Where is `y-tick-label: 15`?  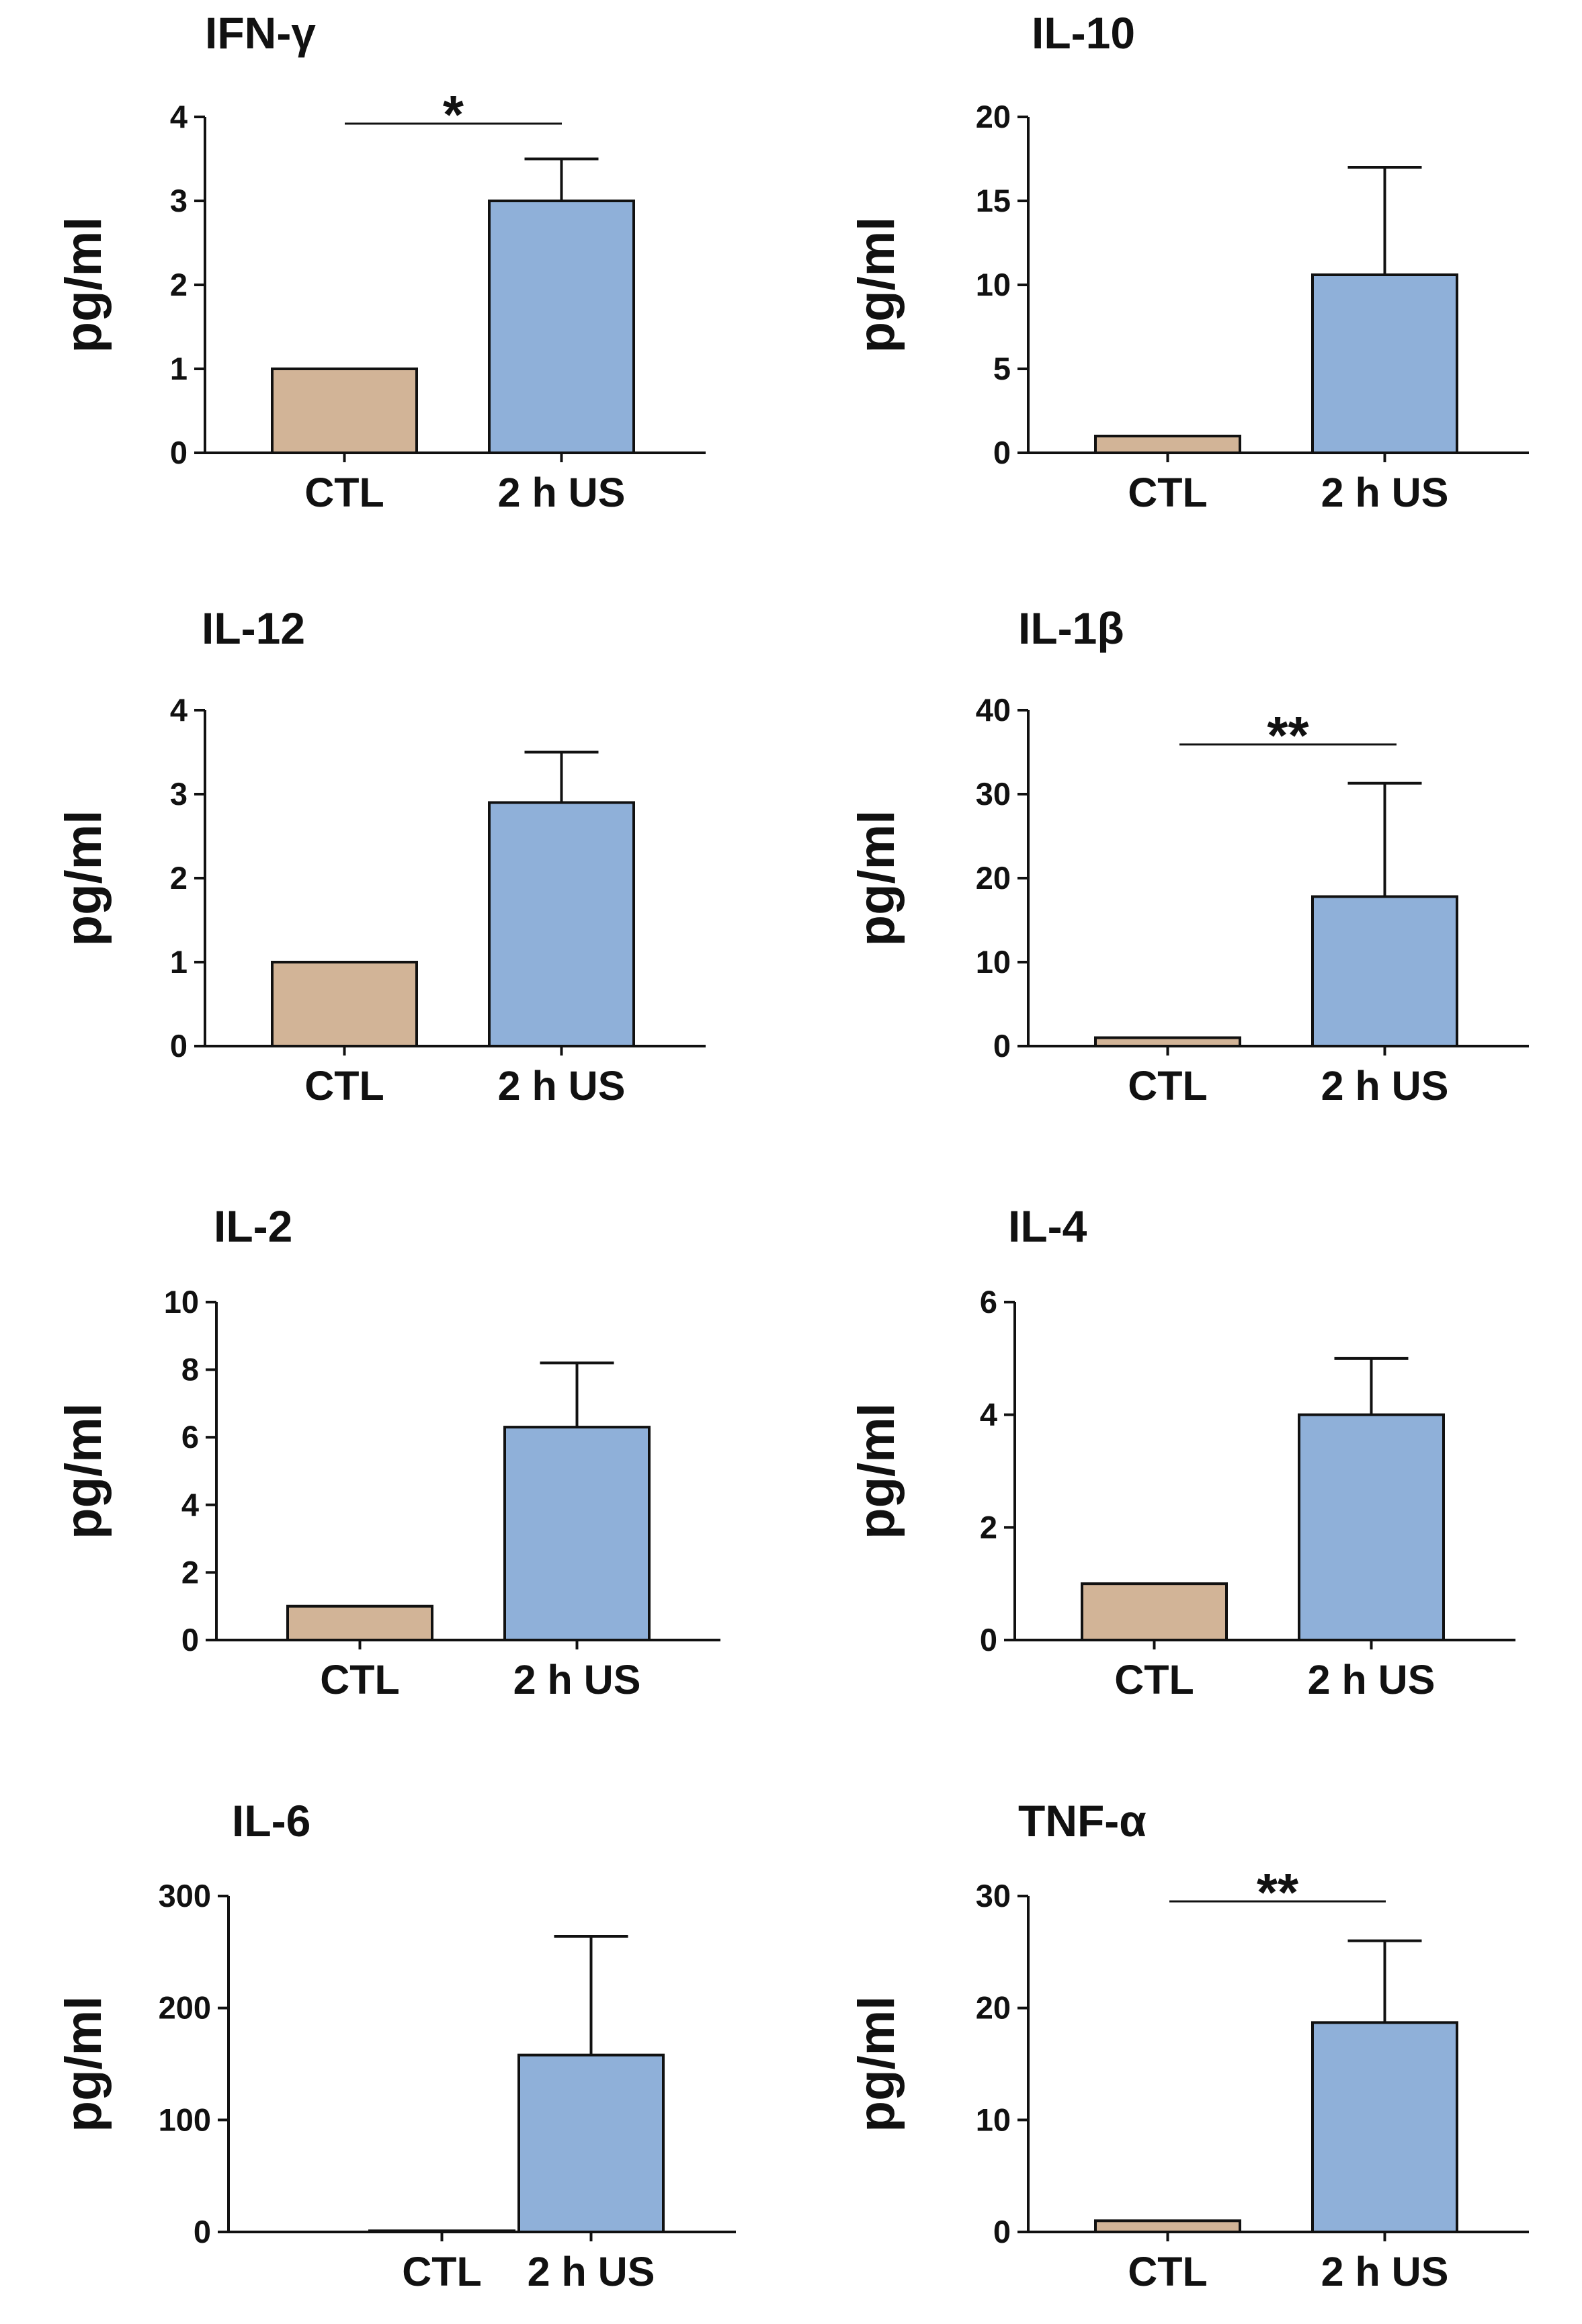 y-tick-label: 15 is located at coordinates (994, 200).